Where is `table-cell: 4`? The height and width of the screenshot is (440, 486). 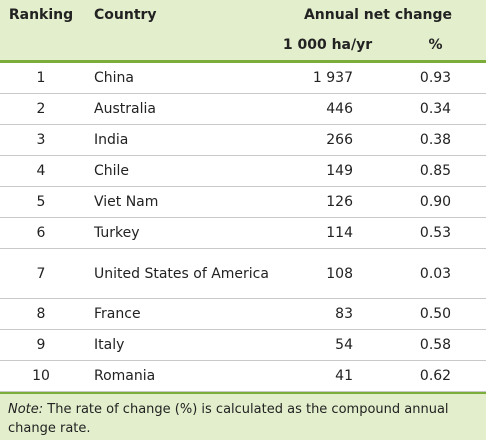 table-cell: 4 is located at coordinates (41, 171).